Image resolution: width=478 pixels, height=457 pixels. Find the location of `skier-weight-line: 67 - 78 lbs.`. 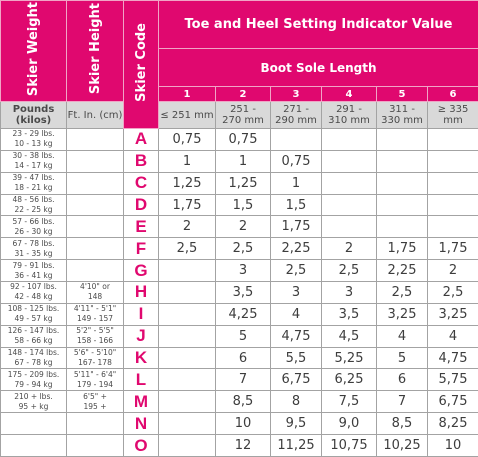

skier-weight-line: 67 - 78 lbs. is located at coordinates (33, 243).